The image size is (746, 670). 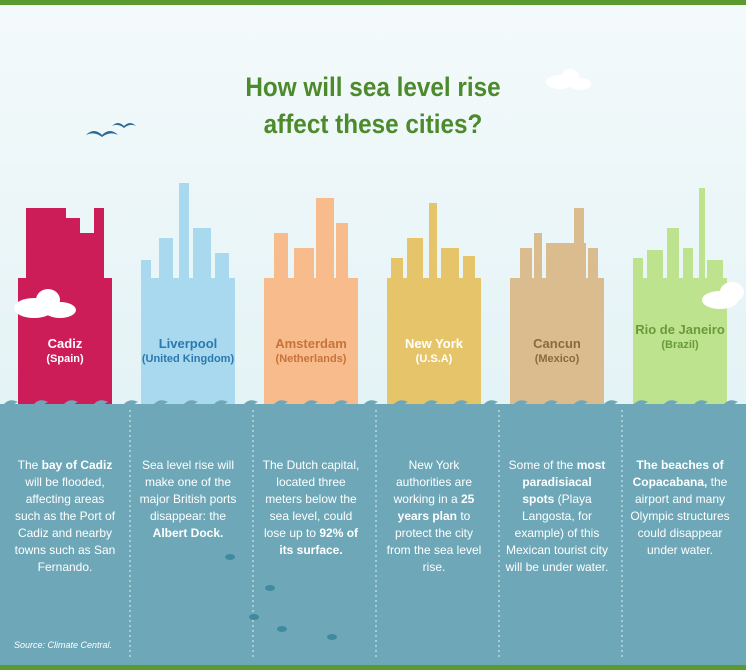 I want to click on city-country: (Netherlands), so click(x=311, y=359).